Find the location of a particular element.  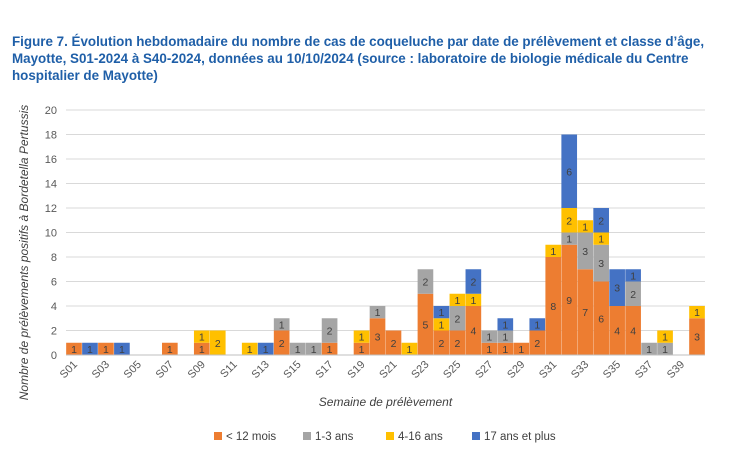

x-tick-label: S17 is located at coordinates (324, 370).